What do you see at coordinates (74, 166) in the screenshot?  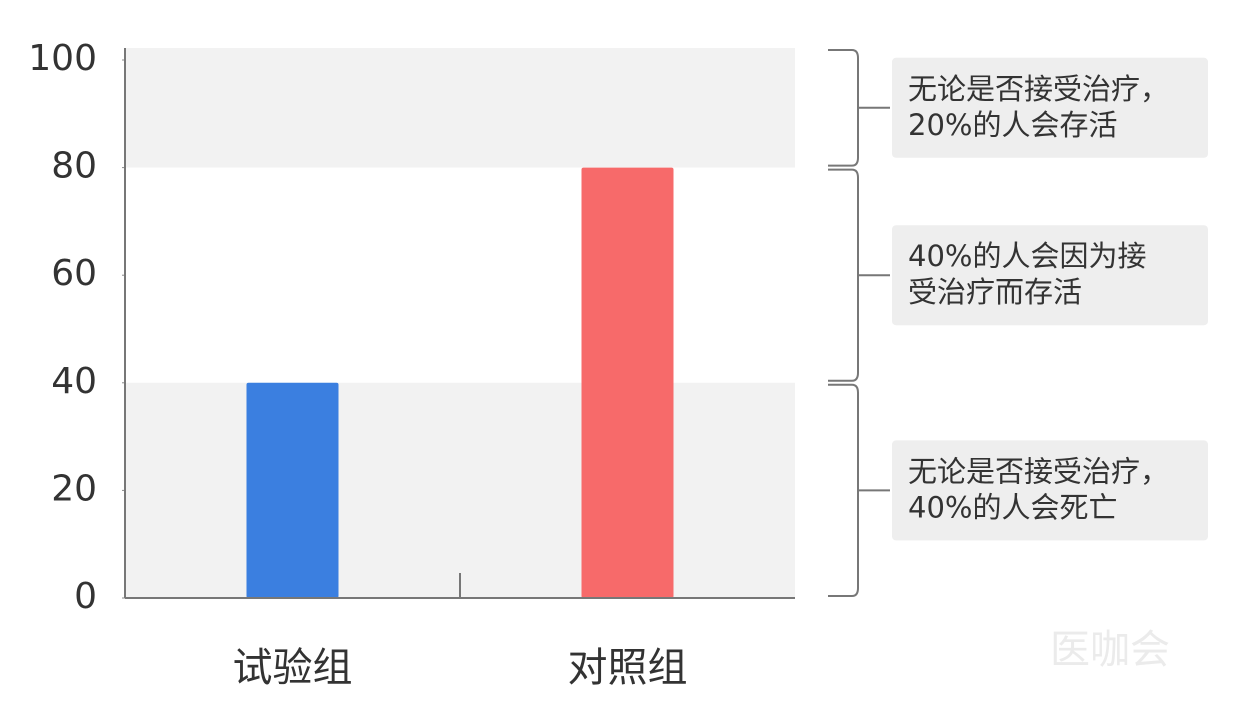 I see `y-tick-label: 80` at bounding box center [74, 166].